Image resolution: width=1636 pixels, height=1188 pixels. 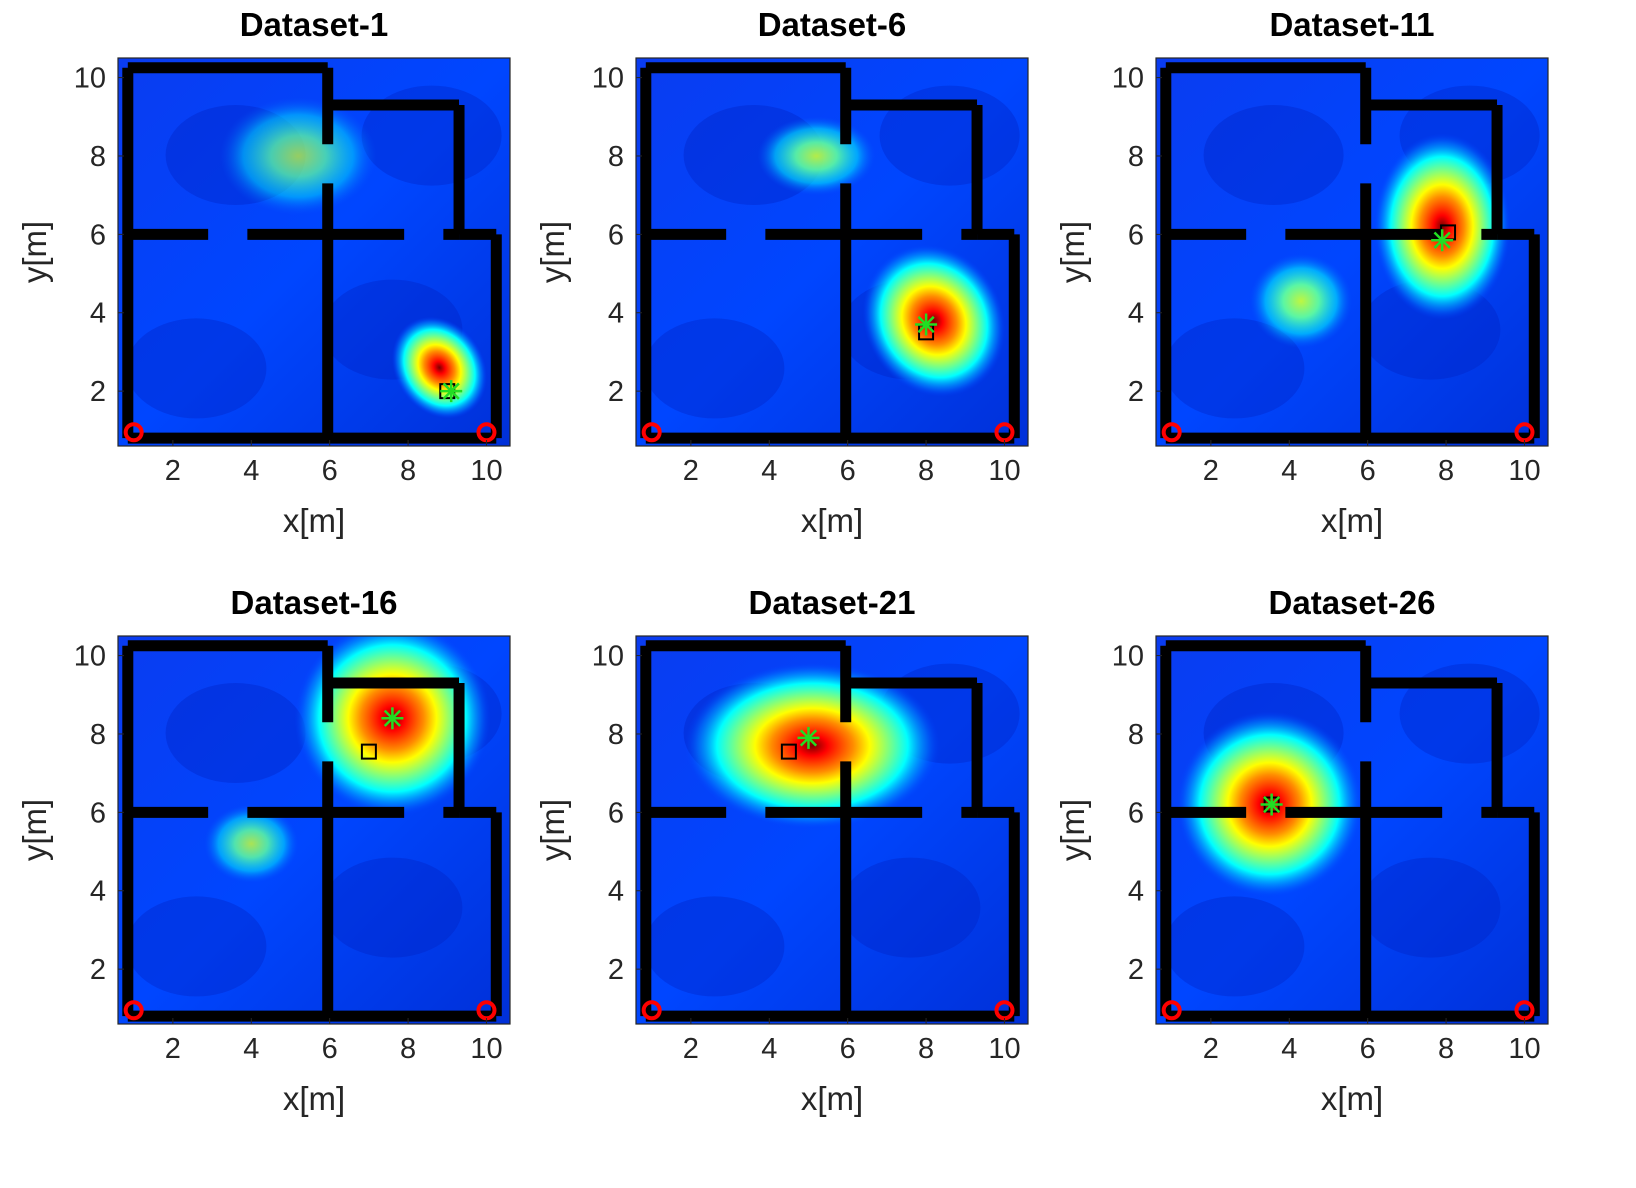 I want to click on panel-1: 2 2 4 4 6 6 8 8 10 10 Dataset-1 x[m] y[m], so click(x=263, y=272).